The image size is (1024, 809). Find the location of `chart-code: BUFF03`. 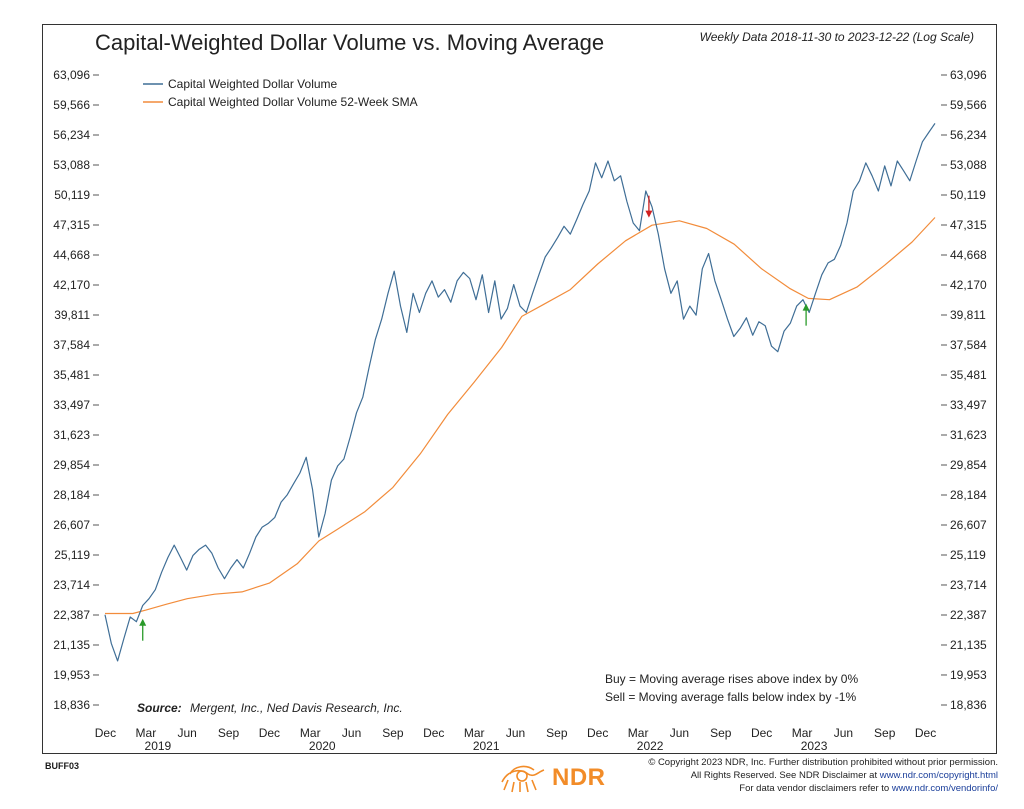

chart-code: BUFF03 is located at coordinates (62, 766).